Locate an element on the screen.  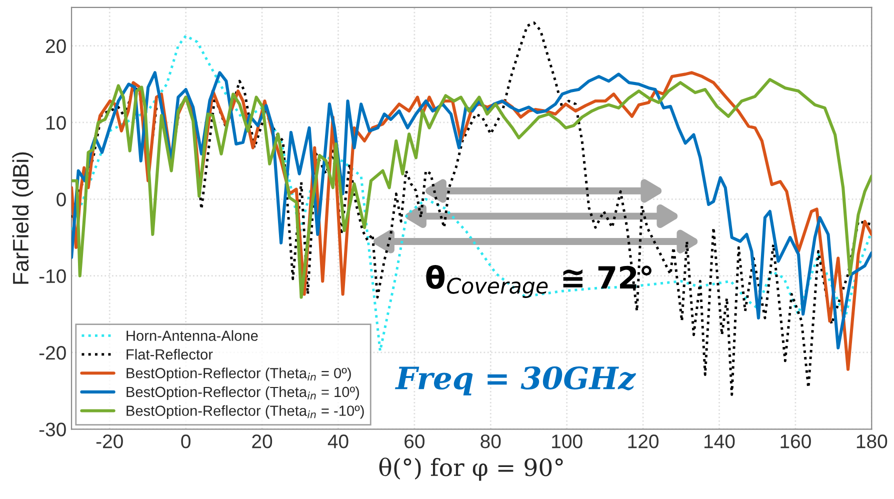
legend-label: Flat-Reflector is located at coordinates (169, 354).